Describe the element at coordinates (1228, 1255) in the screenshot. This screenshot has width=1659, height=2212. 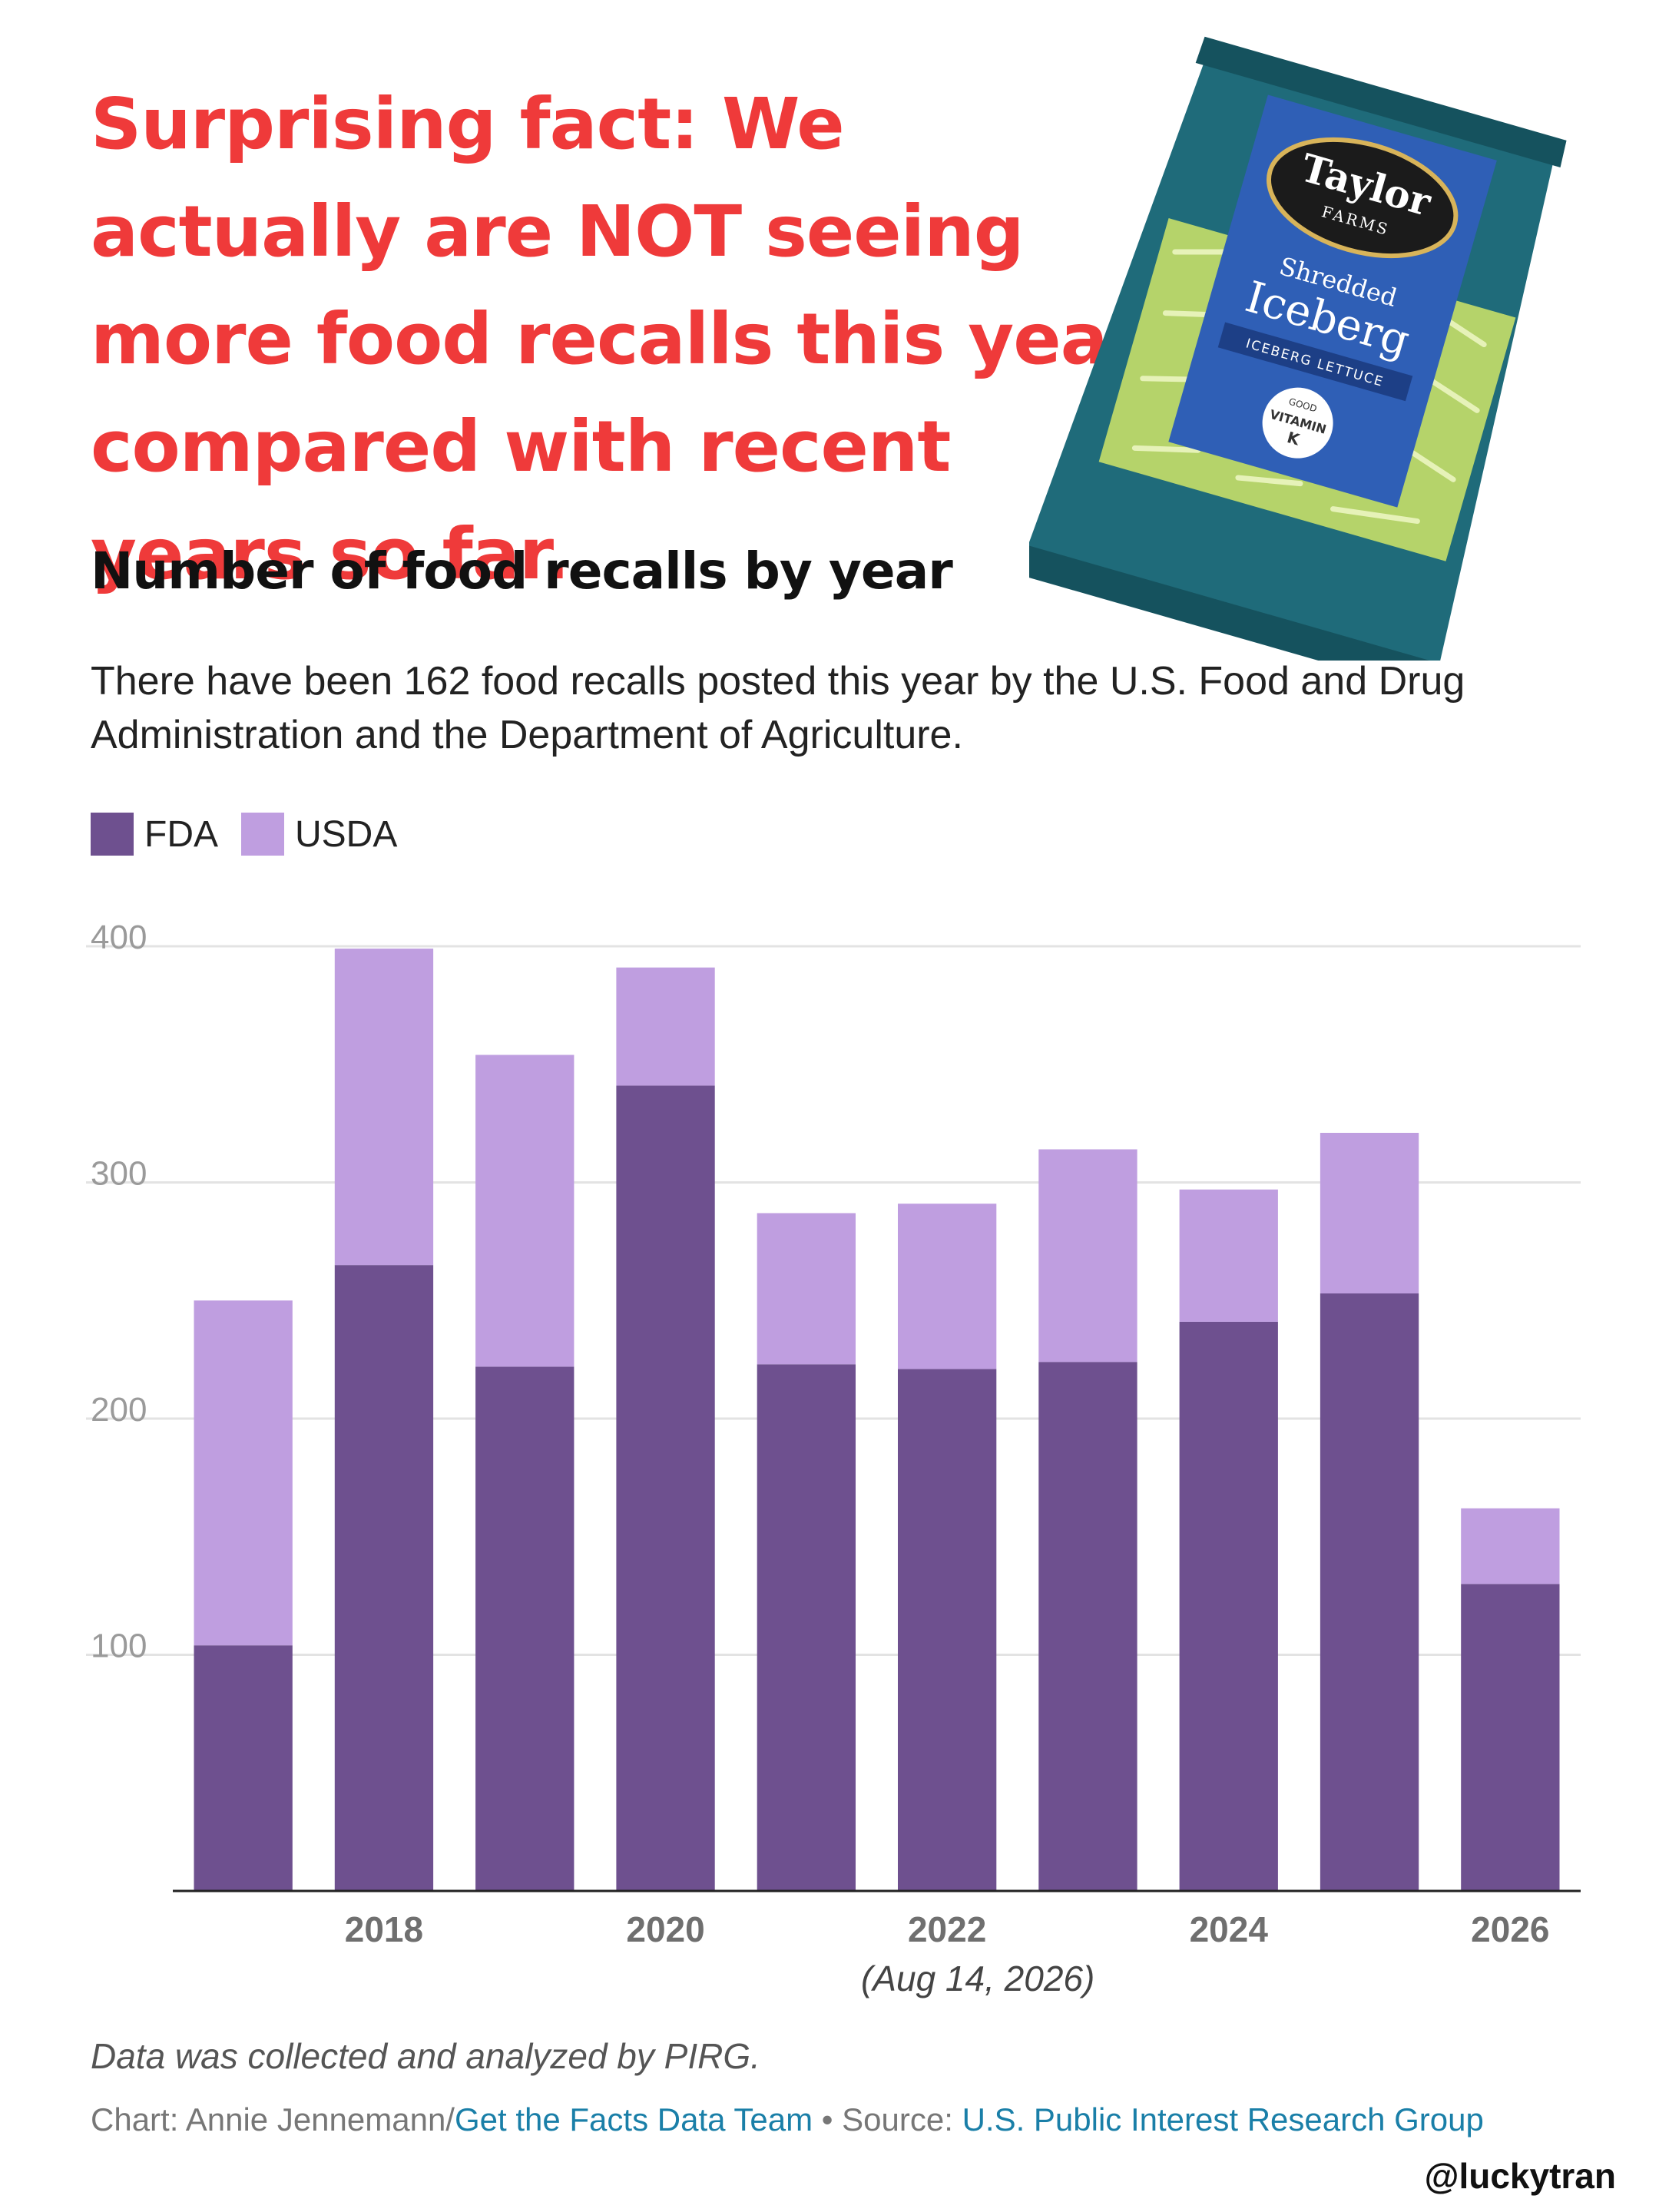
I see `bar-usda-2024` at that location.